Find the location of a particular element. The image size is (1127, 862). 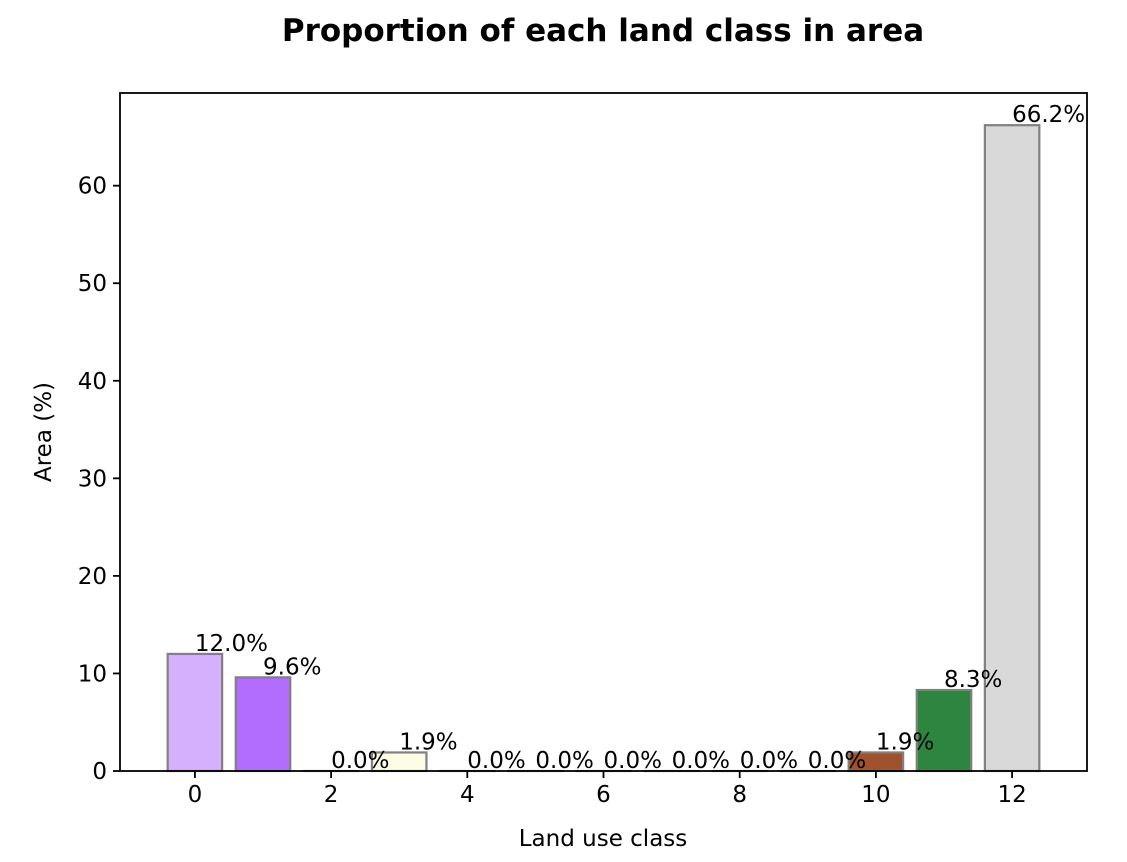

data-label-class-9: 0.0% is located at coordinates (837, 761).